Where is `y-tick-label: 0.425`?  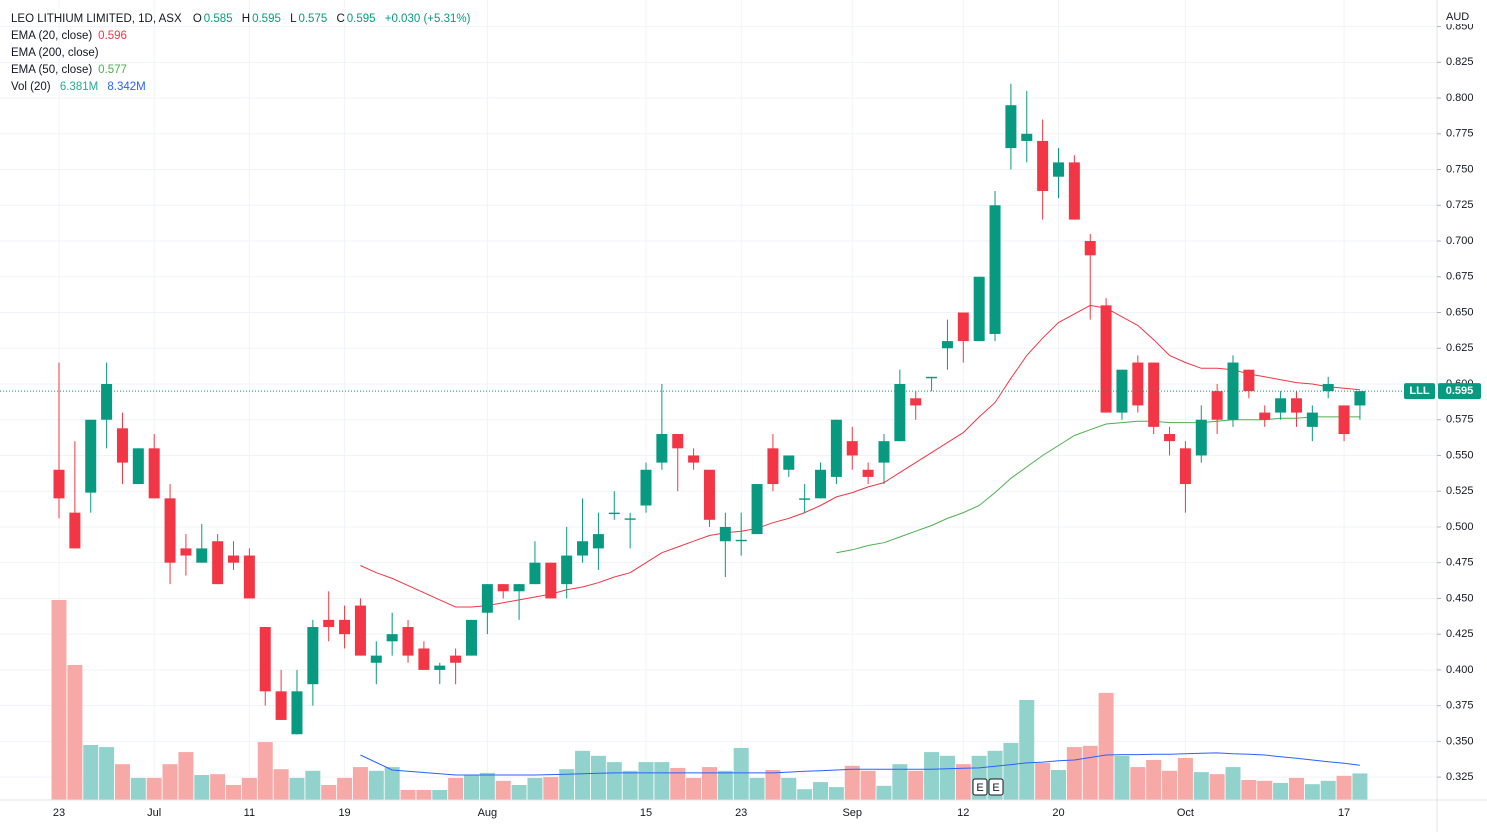
y-tick-label: 0.425 is located at coordinates (1460, 634).